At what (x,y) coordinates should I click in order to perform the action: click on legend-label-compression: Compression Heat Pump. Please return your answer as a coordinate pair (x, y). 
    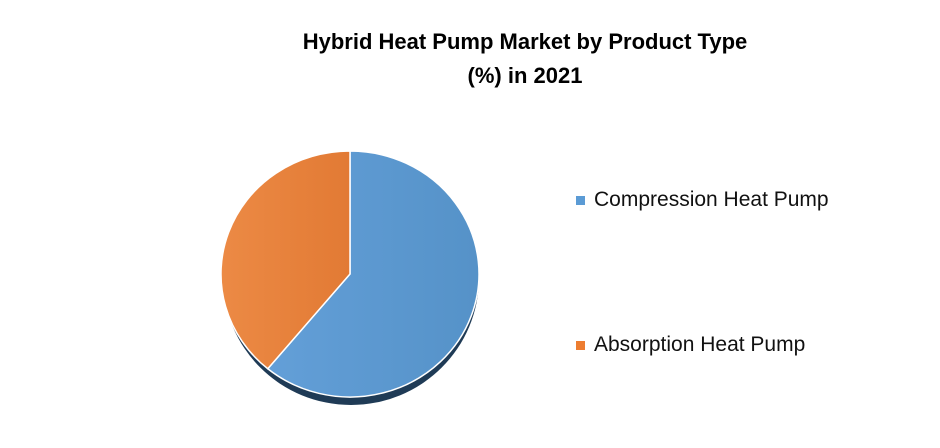
    Looking at the image, I should click on (711, 199).